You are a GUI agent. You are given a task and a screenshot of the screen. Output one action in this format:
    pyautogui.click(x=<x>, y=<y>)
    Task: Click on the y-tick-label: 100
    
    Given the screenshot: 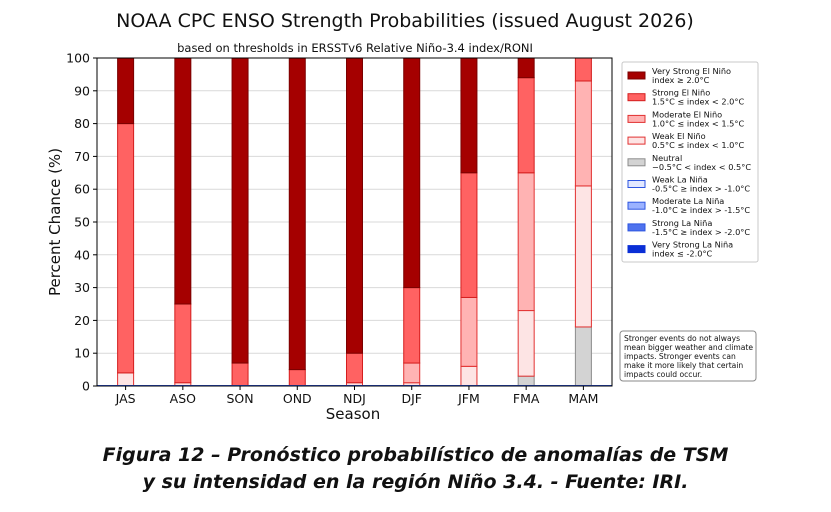 What is the action you would take?
    pyautogui.click(x=78, y=58)
    